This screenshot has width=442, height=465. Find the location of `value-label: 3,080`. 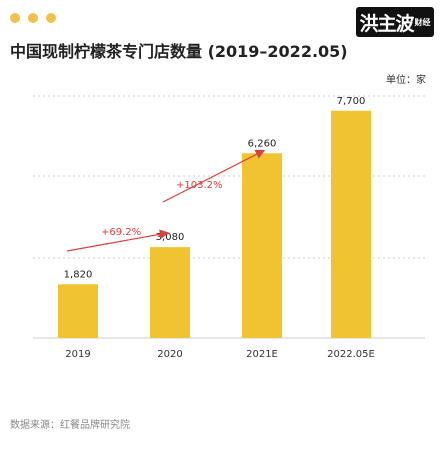

value-label: 3,080 is located at coordinates (170, 237).